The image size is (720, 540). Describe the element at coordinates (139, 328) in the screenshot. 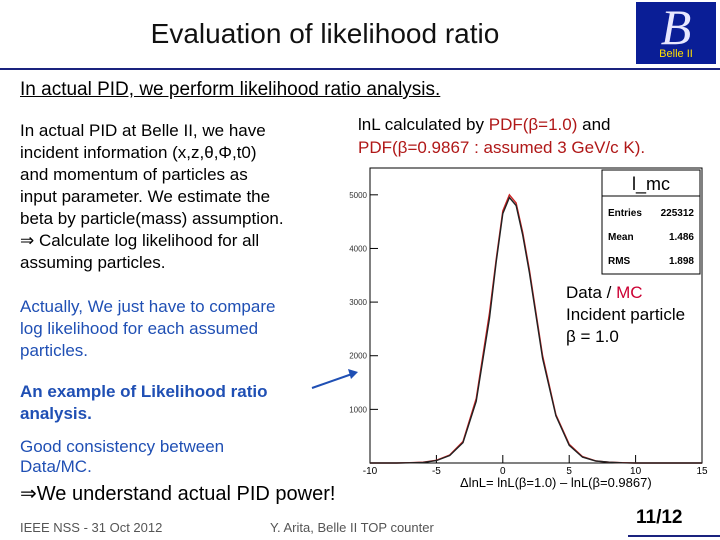

I see `compare-line: log likelihood for each assumed` at that location.